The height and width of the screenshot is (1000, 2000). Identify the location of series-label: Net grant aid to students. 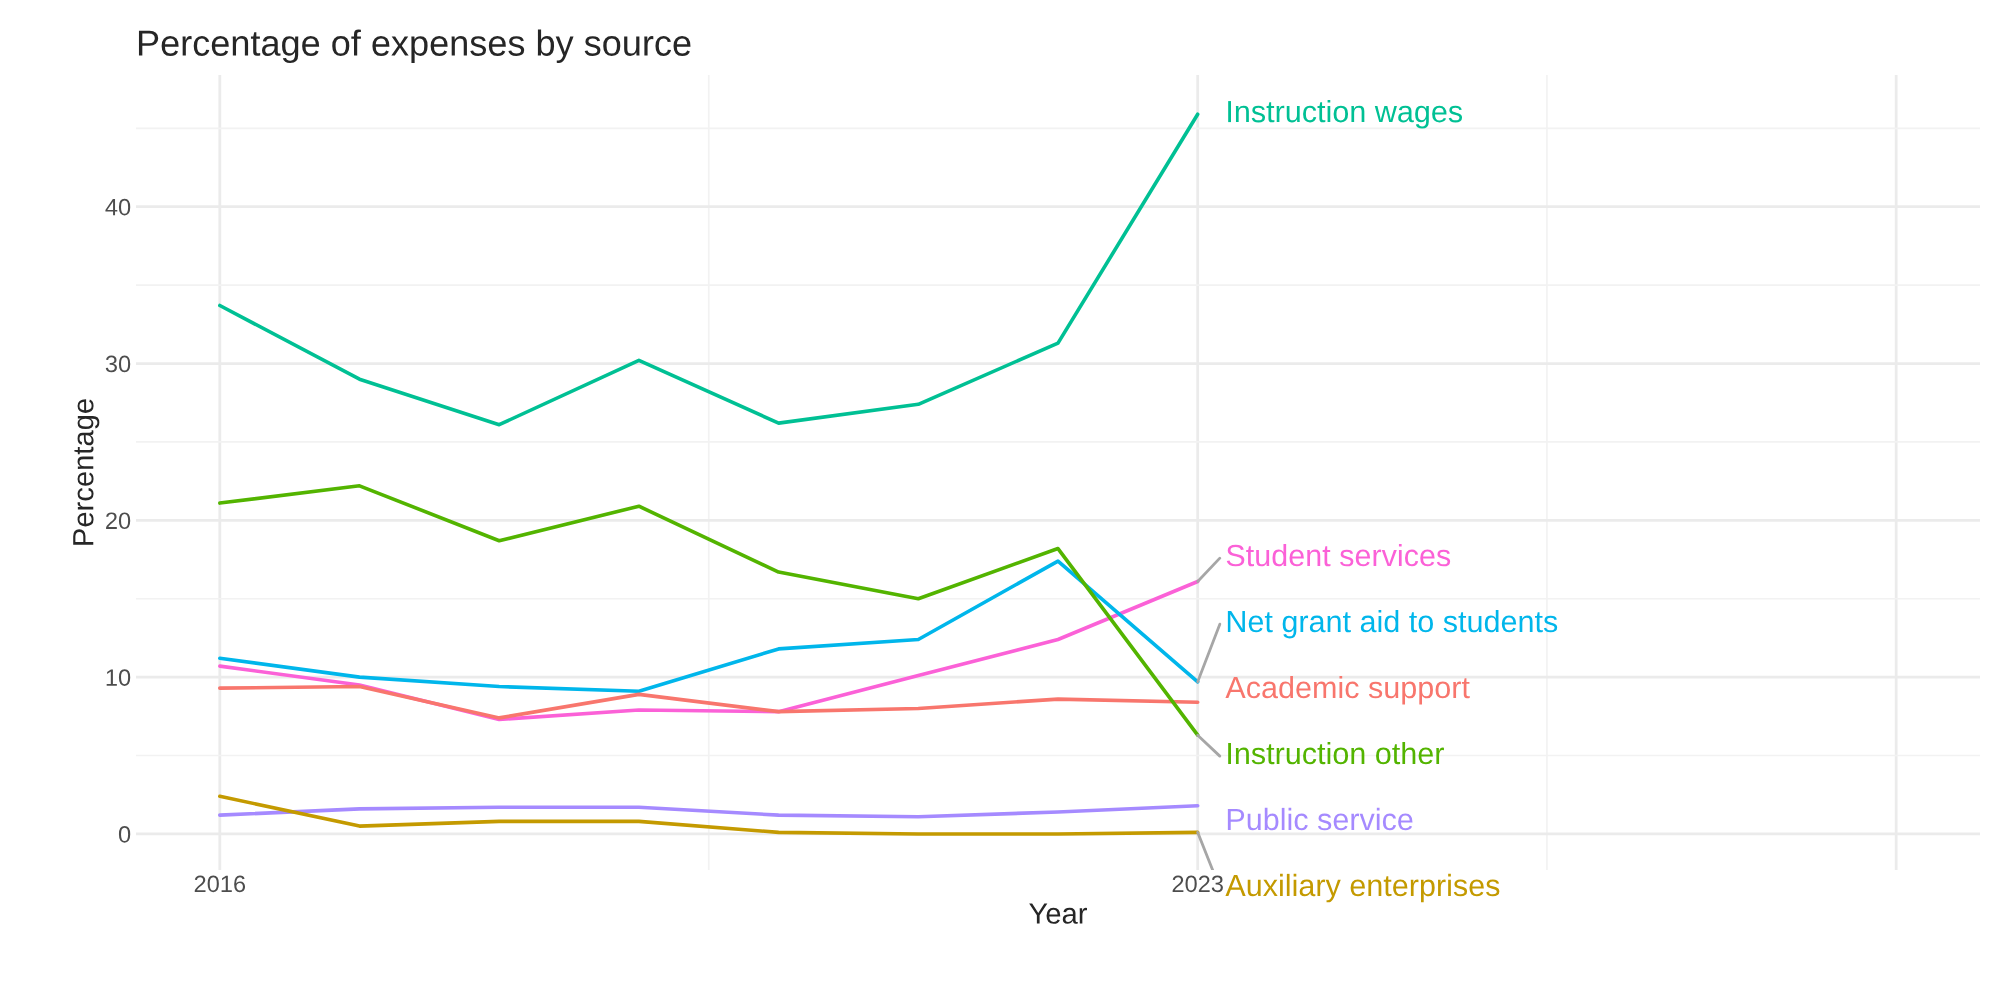
(1392, 624).